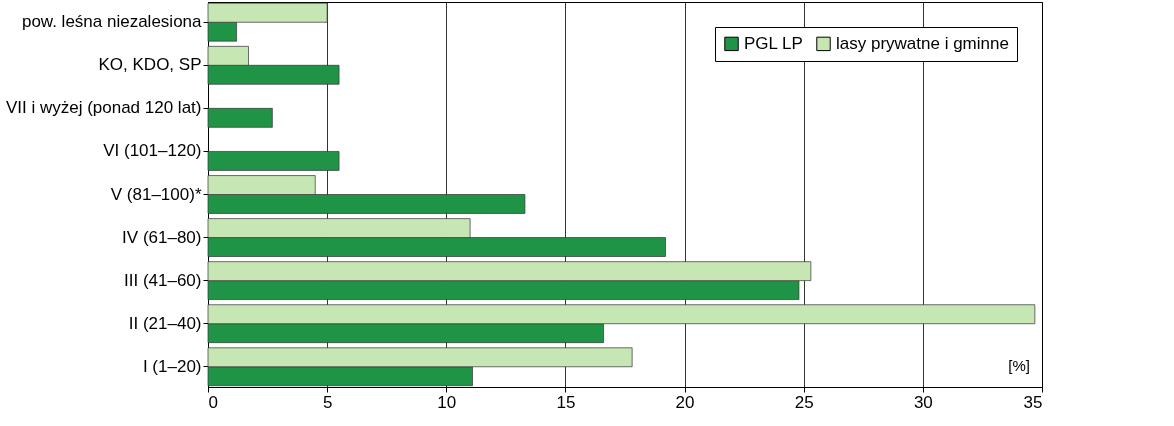  I want to click on x-tick-label: 10, so click(447, 402).